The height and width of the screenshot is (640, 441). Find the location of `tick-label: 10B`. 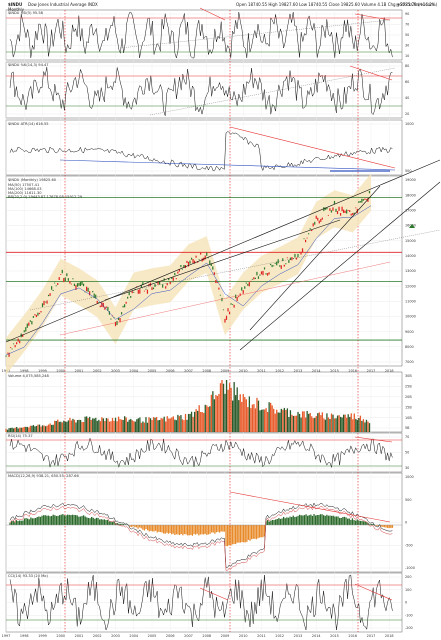

tick-label: 10B is located at coordinates (408, 418).